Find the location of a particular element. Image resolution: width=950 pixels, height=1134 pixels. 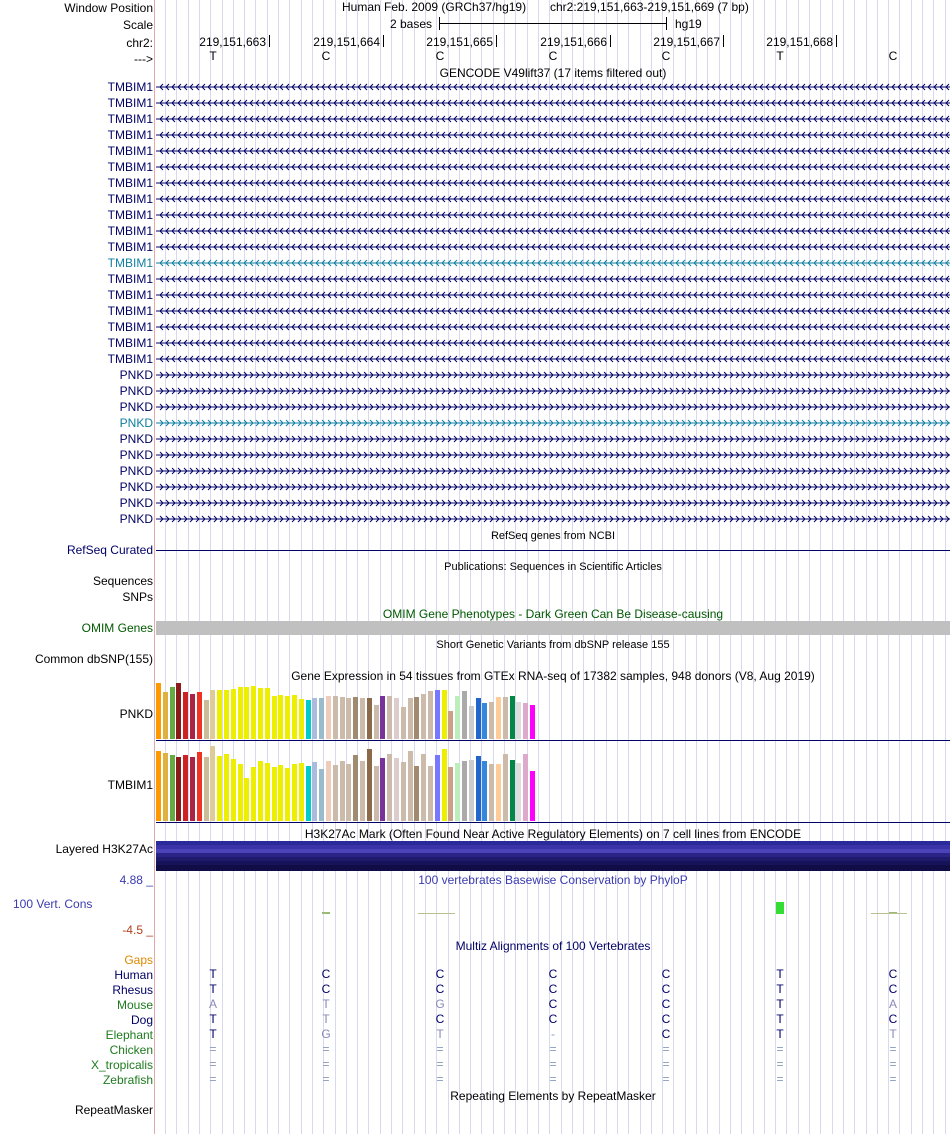

sequences-label: Sequences is located at coordinates (122, 581).